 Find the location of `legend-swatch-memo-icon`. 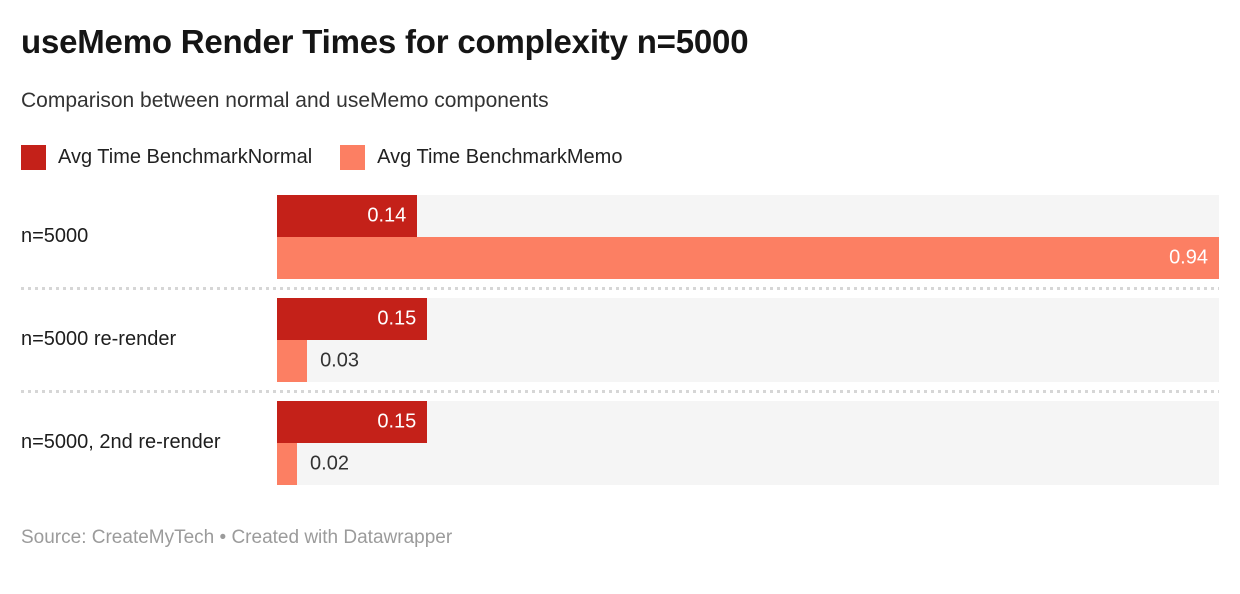

legend-swatch-memo-icon is located at coordinates (353, 157).